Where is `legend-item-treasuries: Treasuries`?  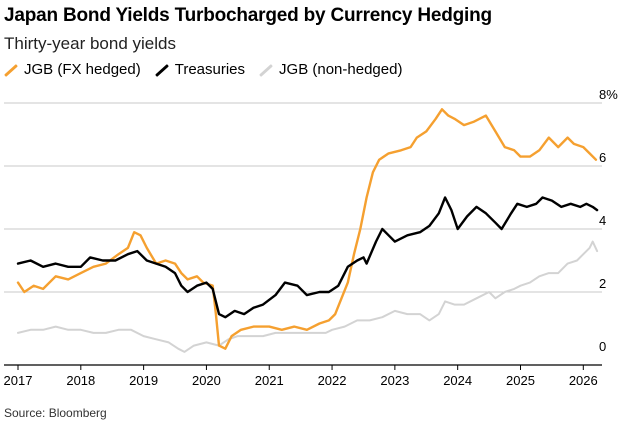 legend-item-treasuries: Treasuries is located at coordinates (200, 69).